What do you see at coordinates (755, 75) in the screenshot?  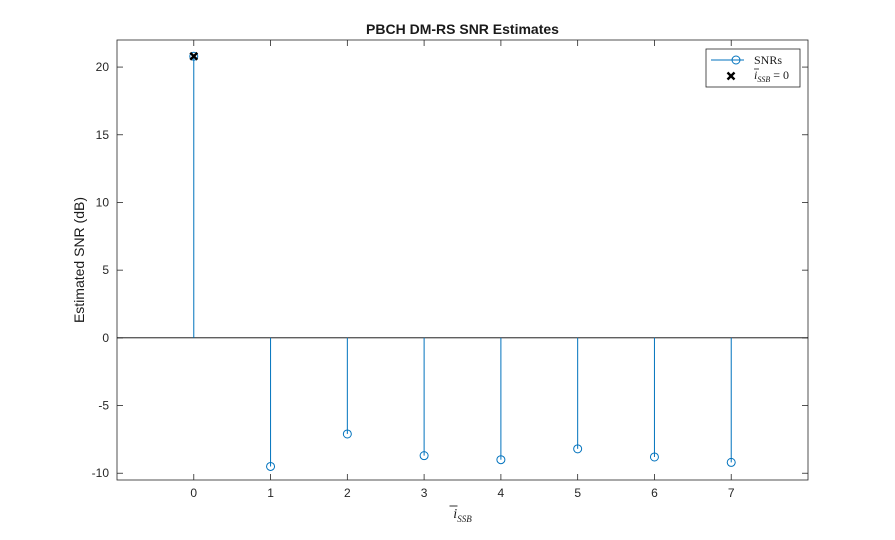 I see `legend-label-issb-main: i` at bounding box center [755, 75].